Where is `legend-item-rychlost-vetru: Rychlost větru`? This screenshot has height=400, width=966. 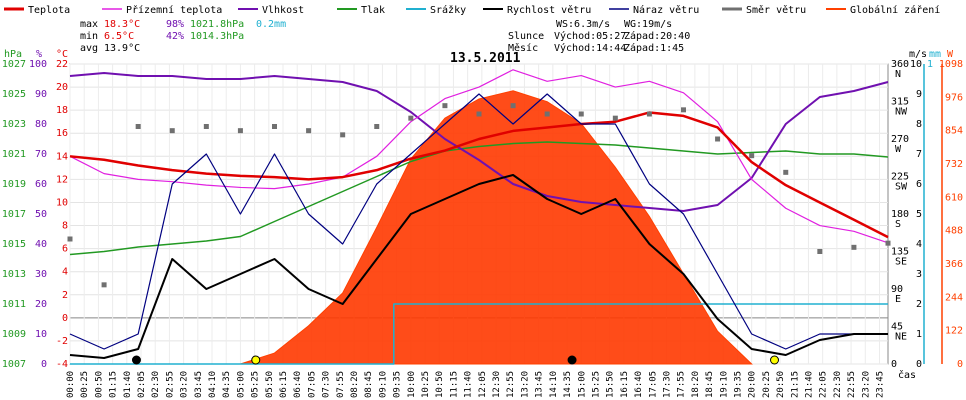
legend-item-rychlost-vetru: Rychlost větru is located at coordinates (537, 10).